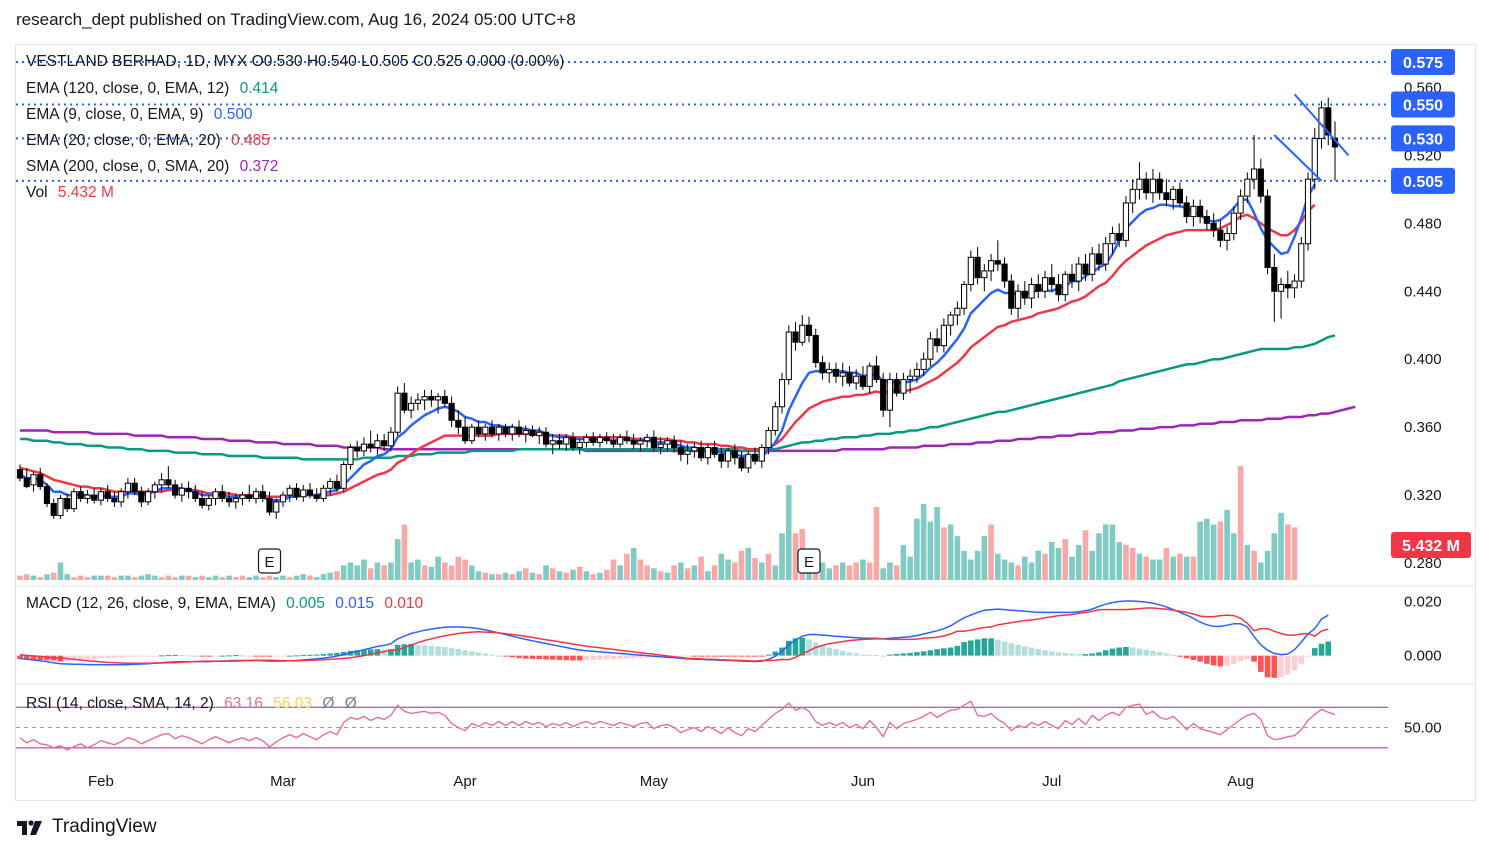 This screenshot has height=854, width=1491. What do you see at coordinates (155, 167) in the screenshot?
I see `sma200-legend: SMA (200, close, 0, SMA, 20) 0.372` at bounding box center [155, 167].